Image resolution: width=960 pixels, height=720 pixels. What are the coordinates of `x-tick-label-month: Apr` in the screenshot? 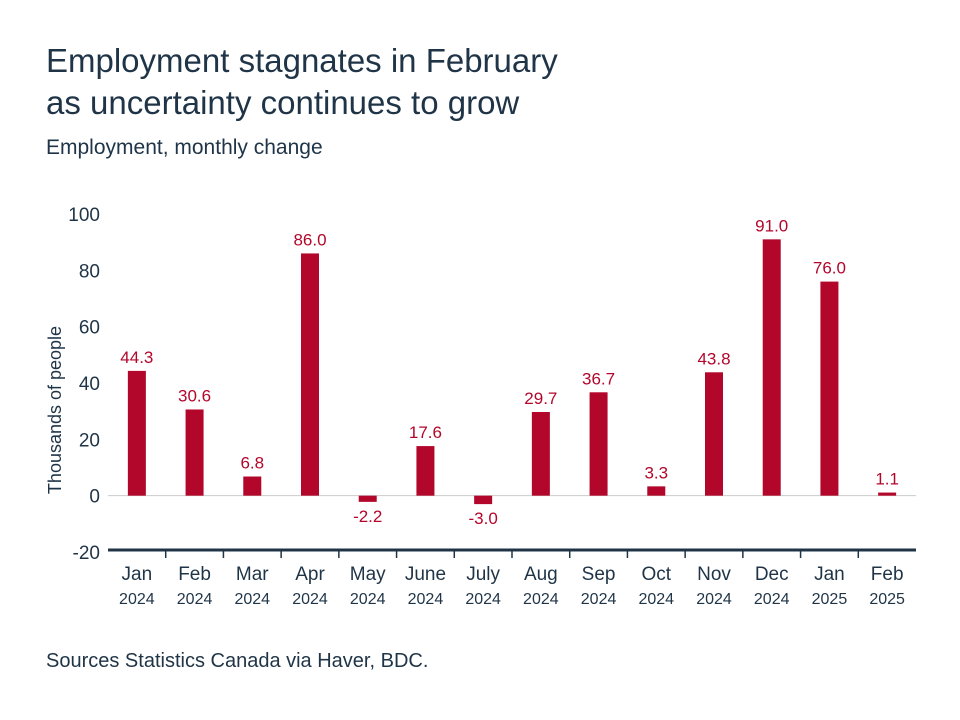 It's located at (310, 574).